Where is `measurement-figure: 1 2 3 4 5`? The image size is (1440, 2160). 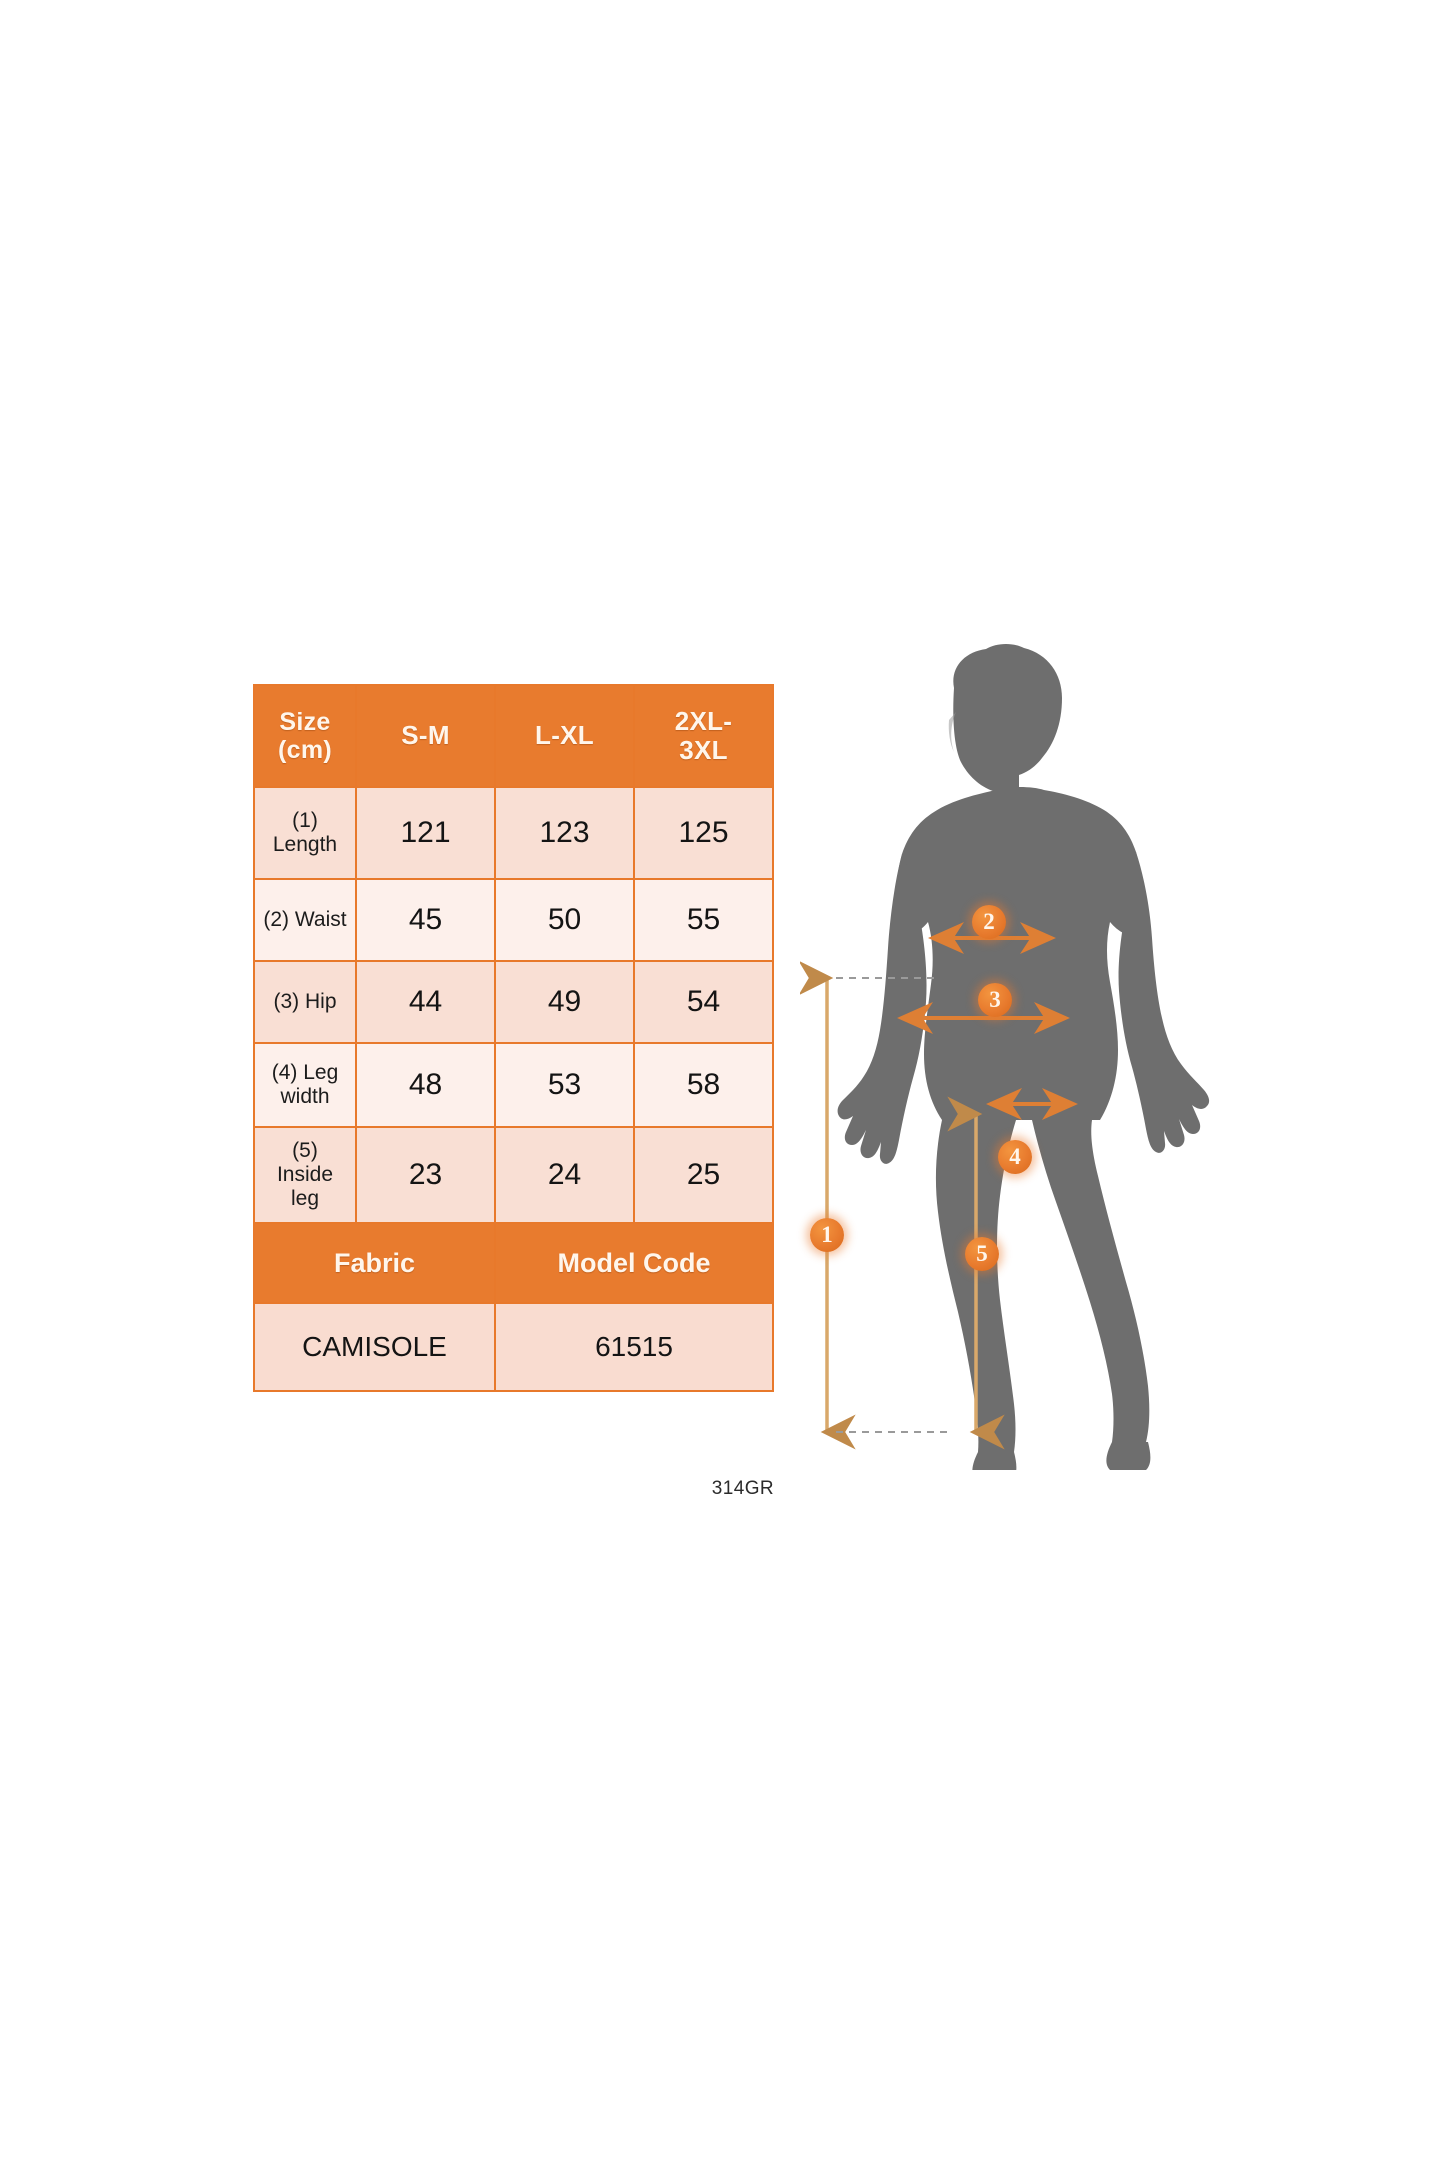 measurement-figure: 1 2 3 4 5 is located at coordinates (1010, 1055).